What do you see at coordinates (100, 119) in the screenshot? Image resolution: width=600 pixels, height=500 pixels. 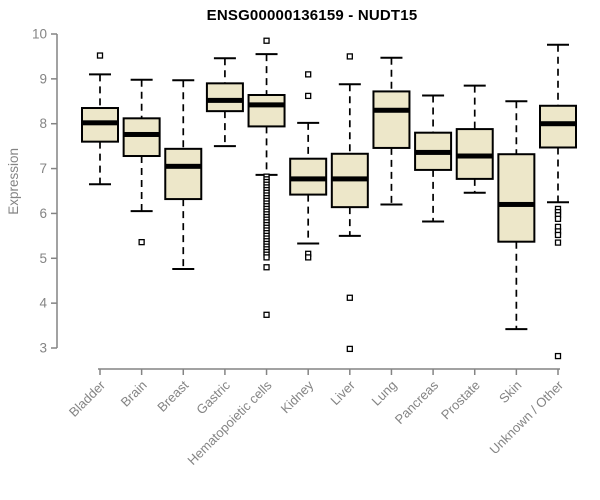 I see `box-bladder` at bounding box center [100, 119].